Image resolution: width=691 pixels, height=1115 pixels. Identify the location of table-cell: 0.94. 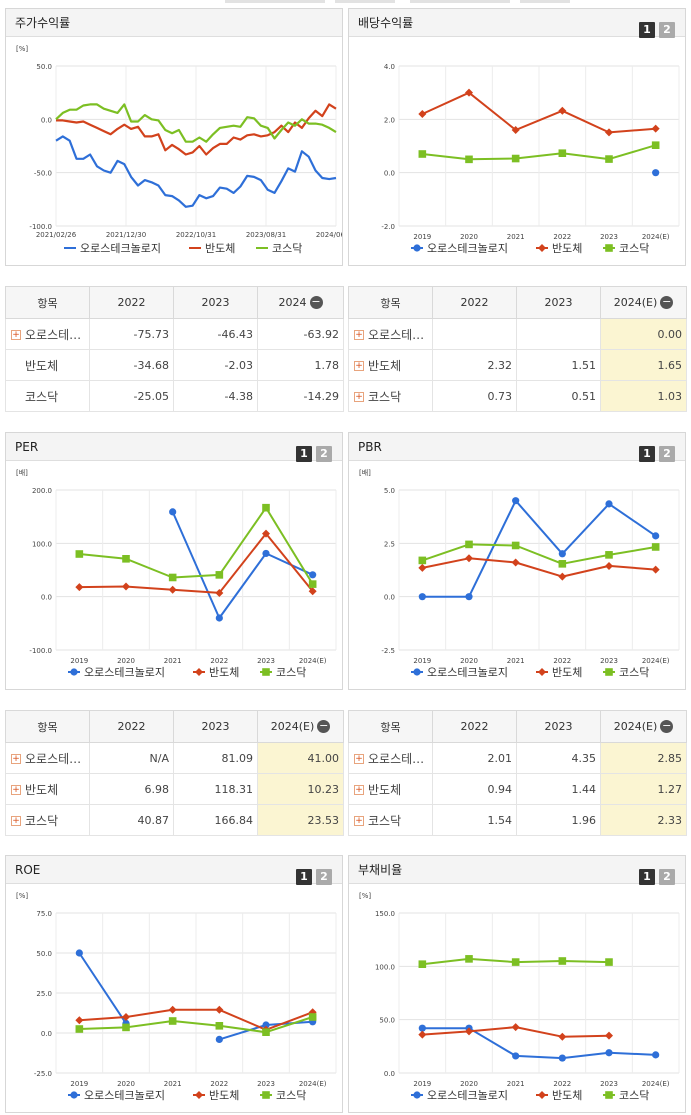
(474, 789).